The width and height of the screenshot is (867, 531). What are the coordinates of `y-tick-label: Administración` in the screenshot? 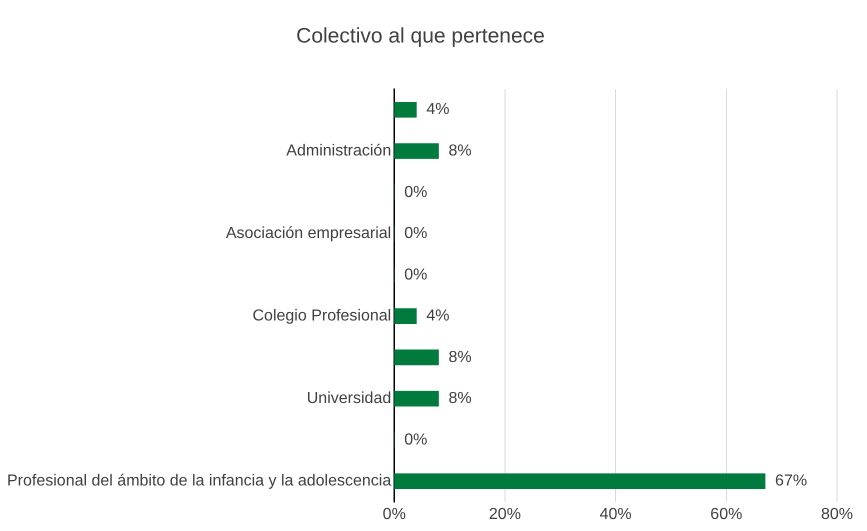 It's located at (339, 151).